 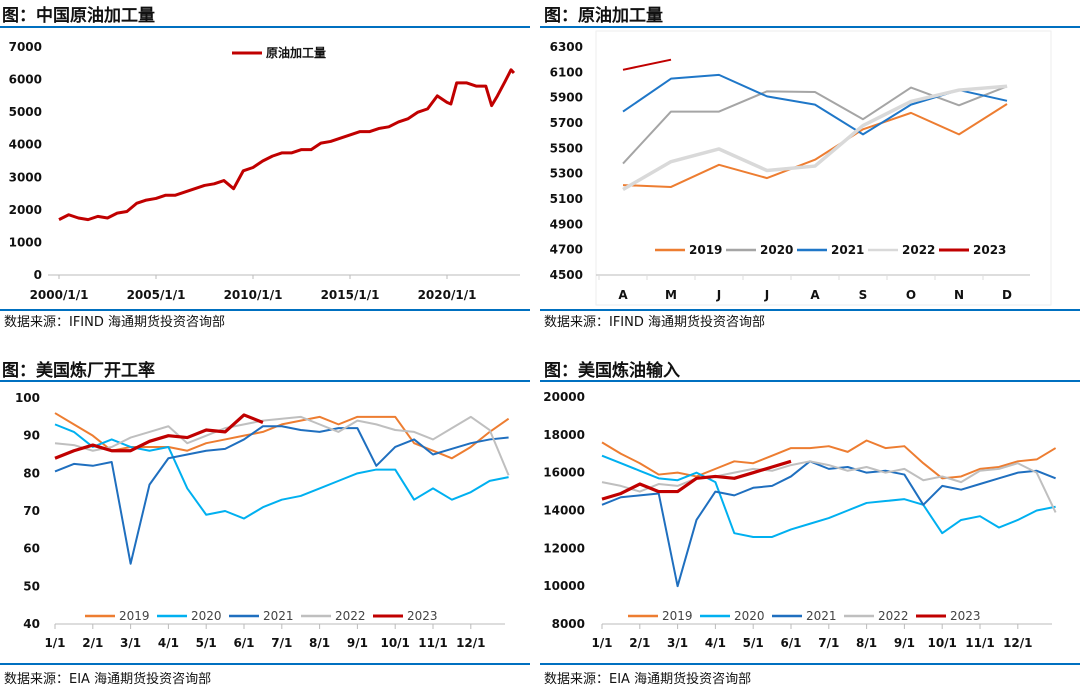 What do you see at coordinates (564, 511) in the screenshot?
I see `y-tick-label: 14000` at bounding box center [564, 511].